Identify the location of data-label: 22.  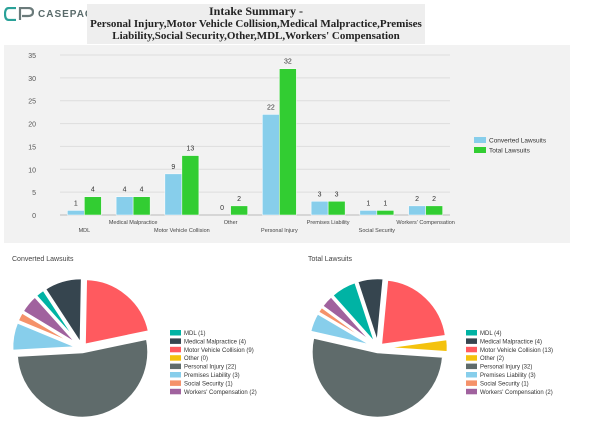
(271, 107).